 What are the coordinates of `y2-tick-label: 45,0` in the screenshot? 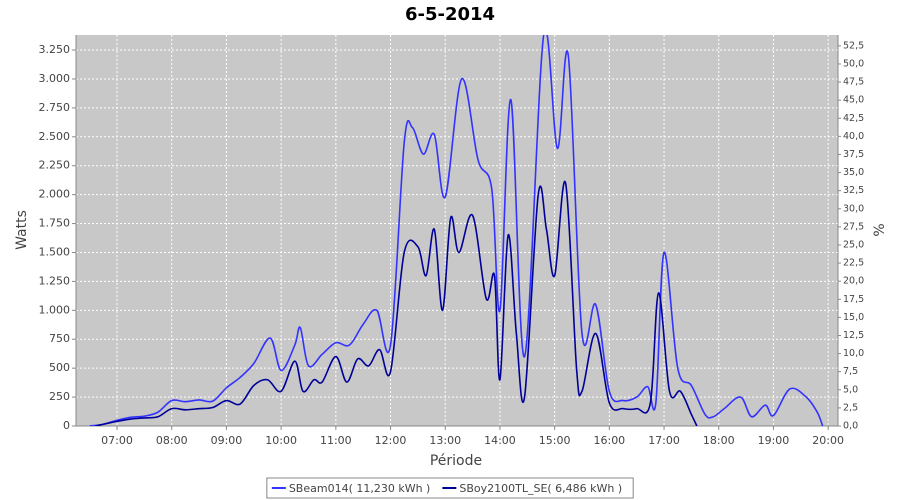 It's located at (853, 100).